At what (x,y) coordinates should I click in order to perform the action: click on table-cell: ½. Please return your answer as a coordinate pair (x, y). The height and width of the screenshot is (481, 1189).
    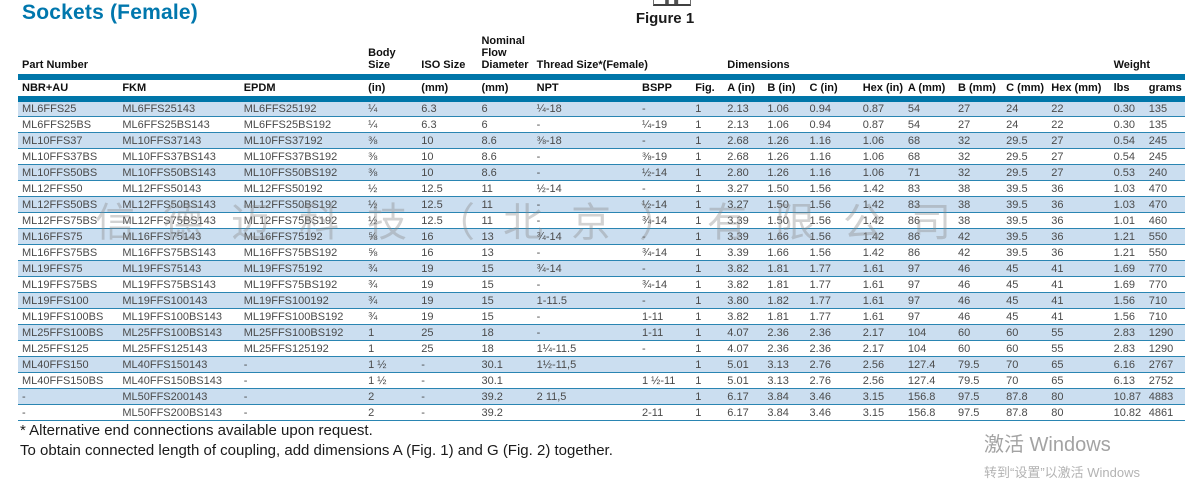
    Looking at the image, I should click on (391, 188).